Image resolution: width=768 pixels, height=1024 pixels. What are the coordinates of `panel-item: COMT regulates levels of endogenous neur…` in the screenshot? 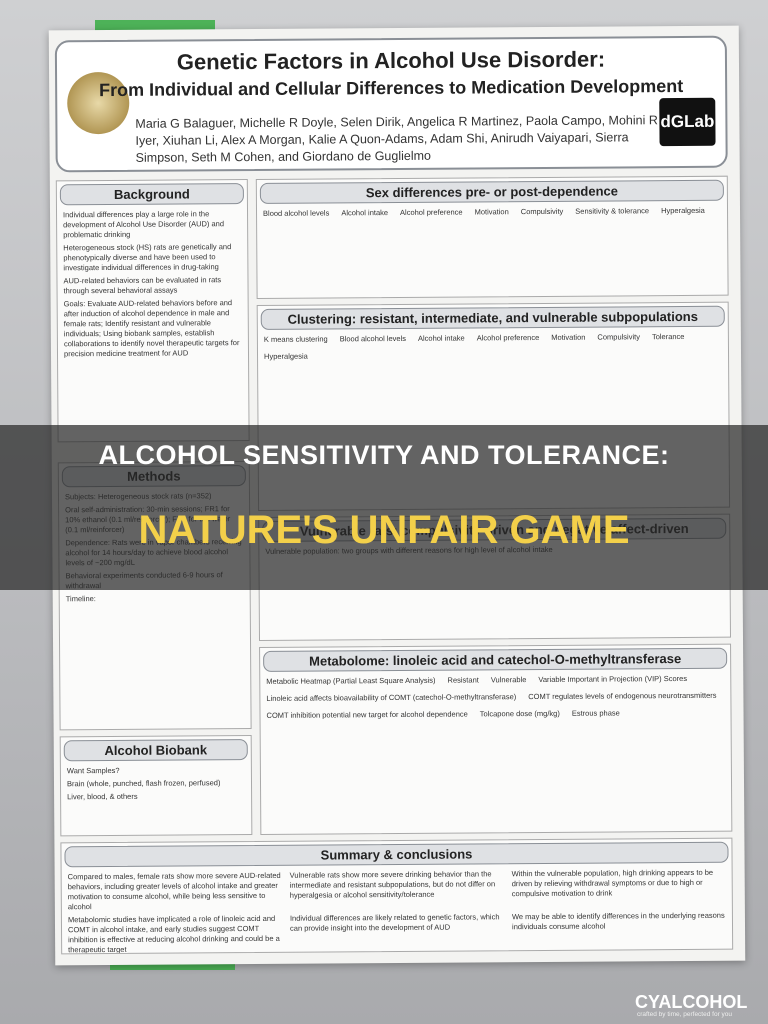 It's located at (622, 696).